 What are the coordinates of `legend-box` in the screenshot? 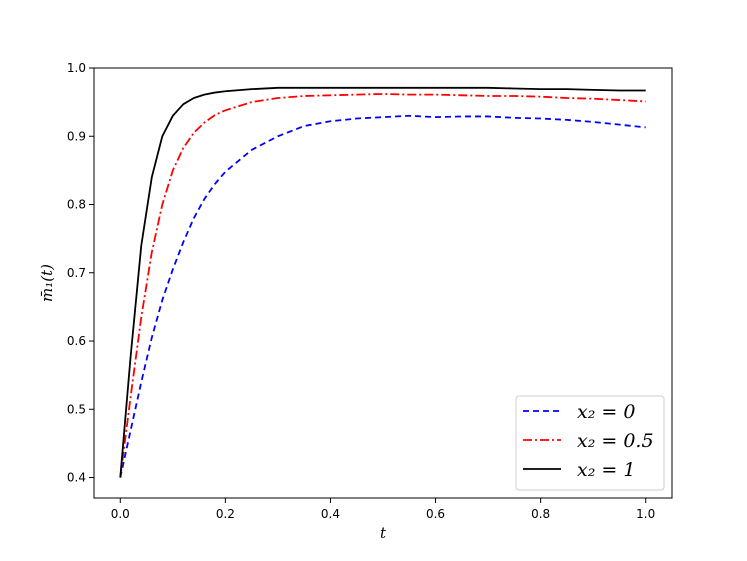 It's located at (590, 443).